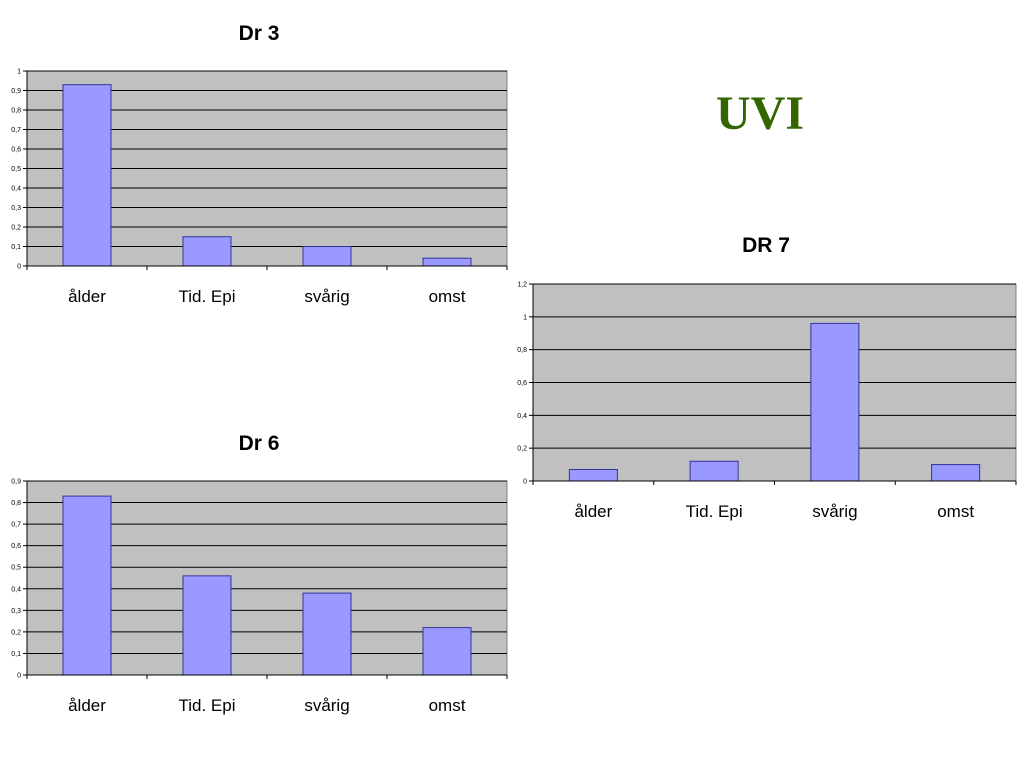  I want to click on chart-title: Dr 3, so click(259, 33).